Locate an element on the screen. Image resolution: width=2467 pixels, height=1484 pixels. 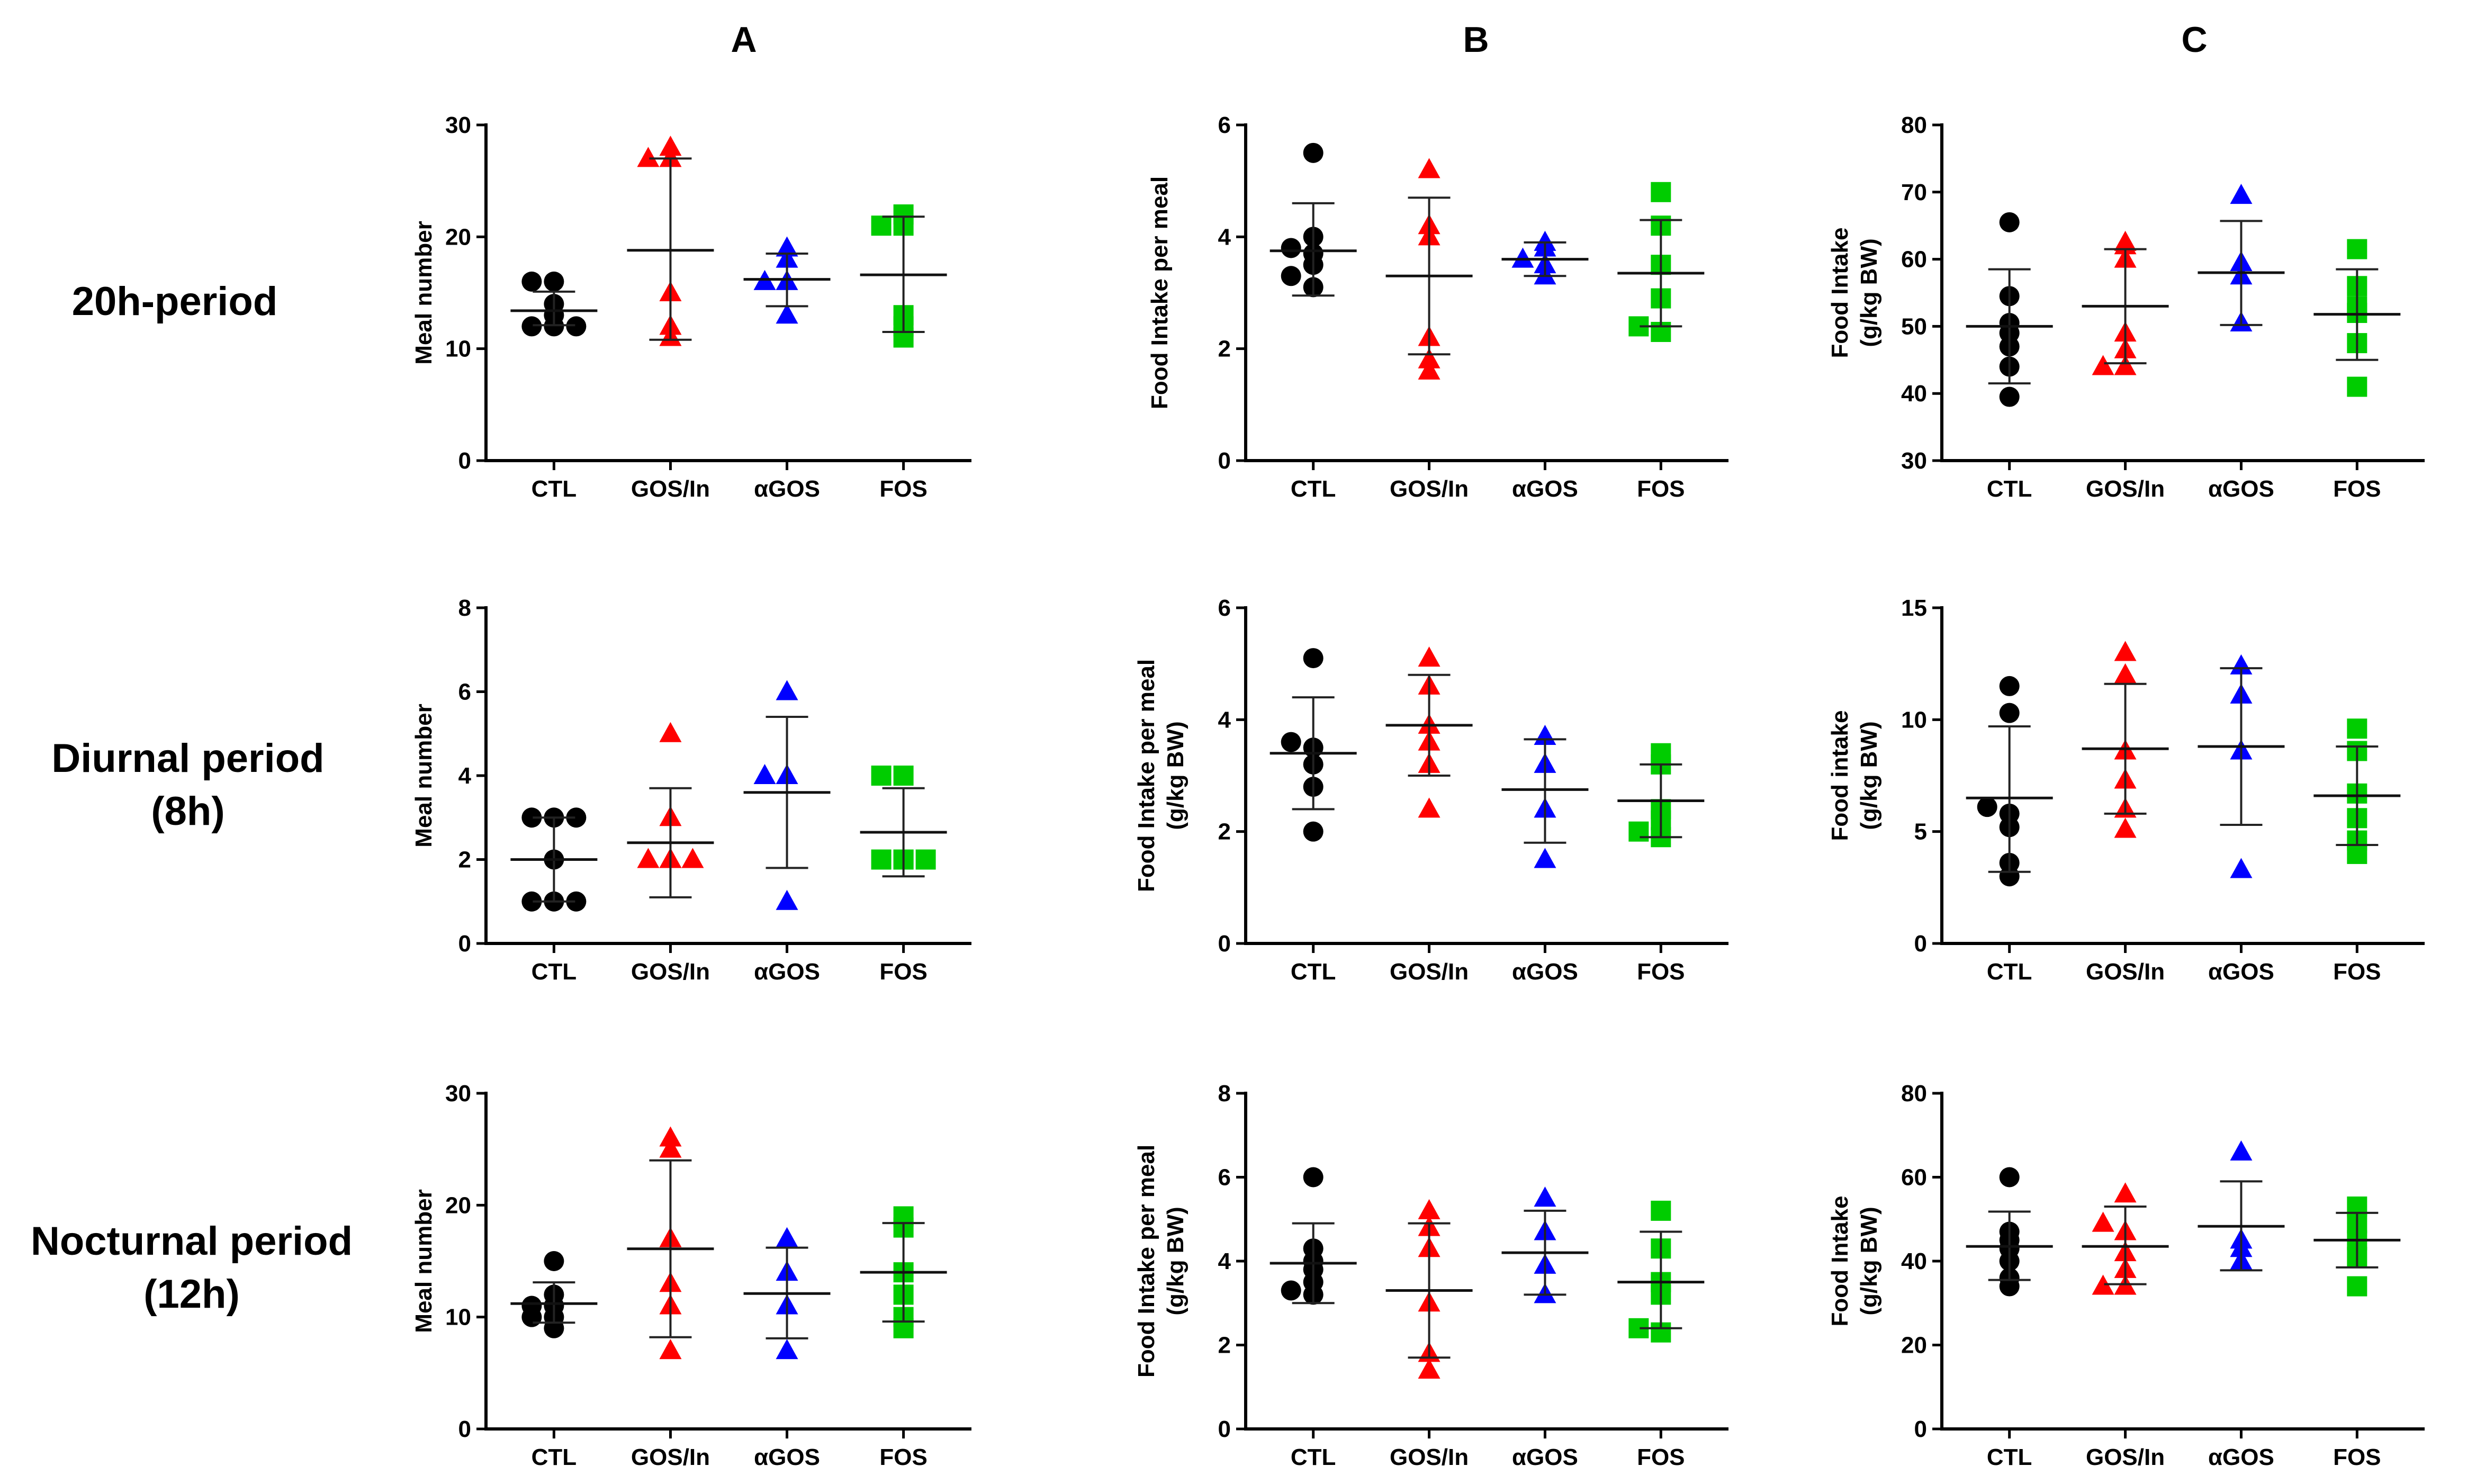
y-axis-label: Food Intake per meal (g/kg BW) is located at coordinates (1161, 1261).